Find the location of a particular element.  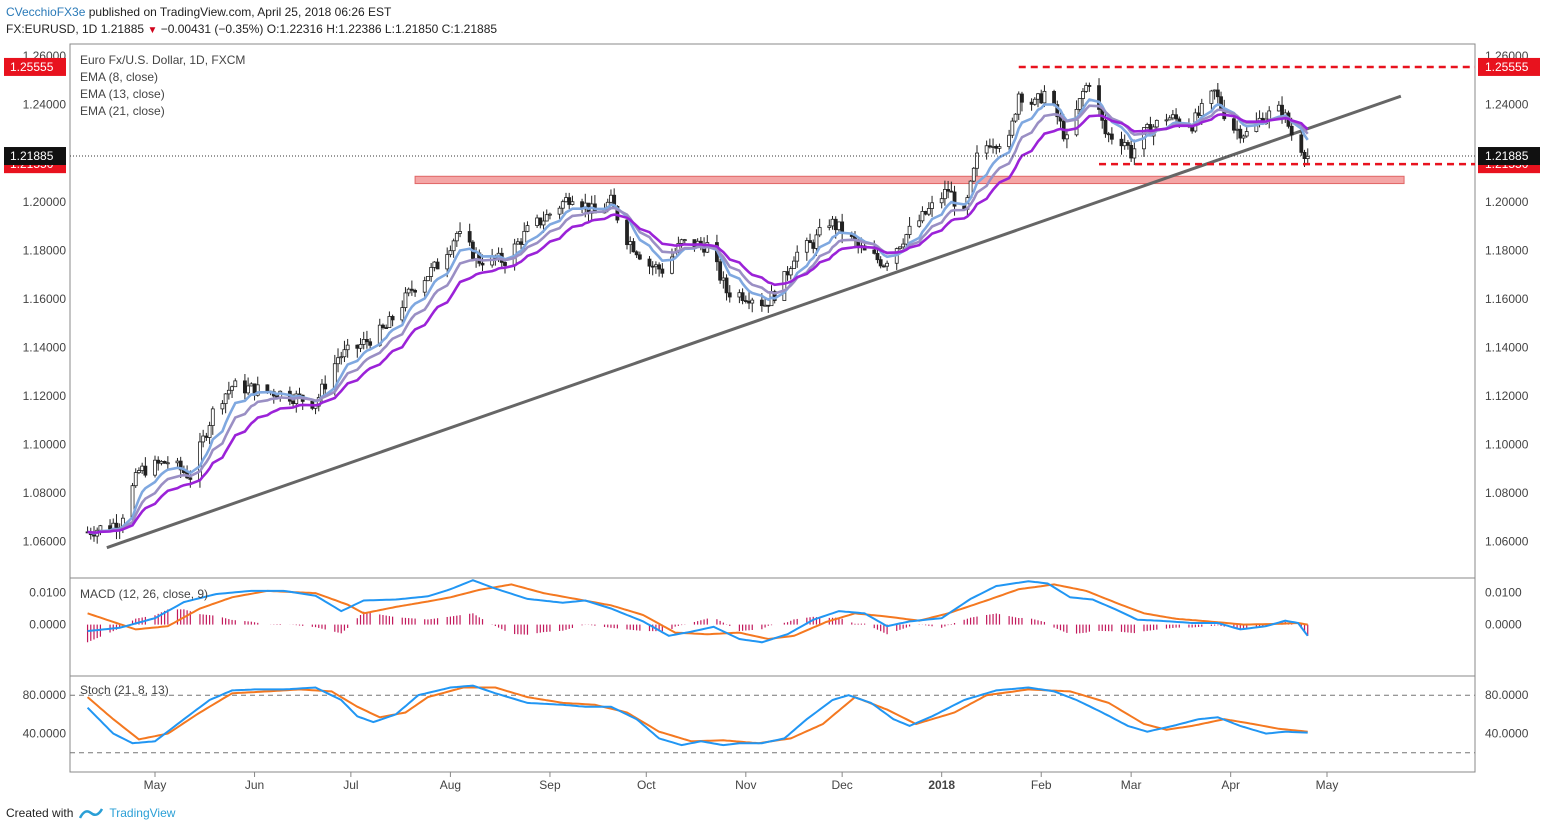

tradingview-brand-link: TradingView is located at coordinates (142, 813).